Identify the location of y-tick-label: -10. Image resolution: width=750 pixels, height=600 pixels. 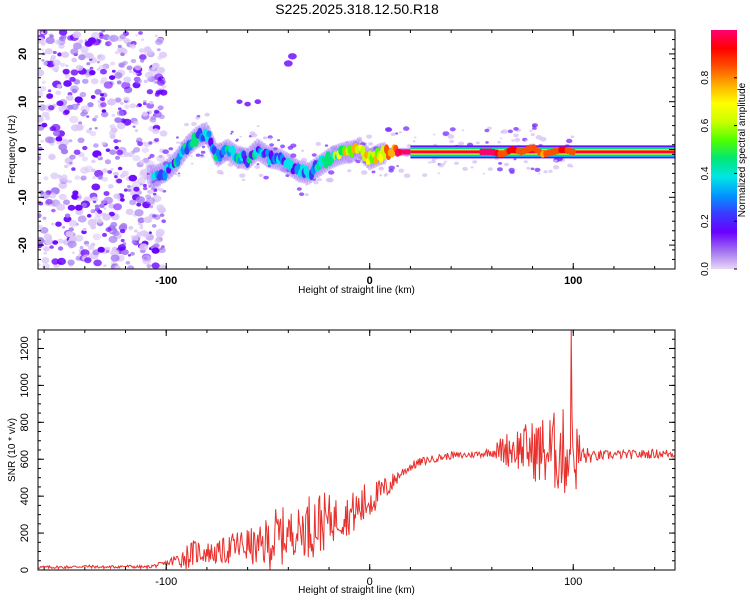
(23, 197).